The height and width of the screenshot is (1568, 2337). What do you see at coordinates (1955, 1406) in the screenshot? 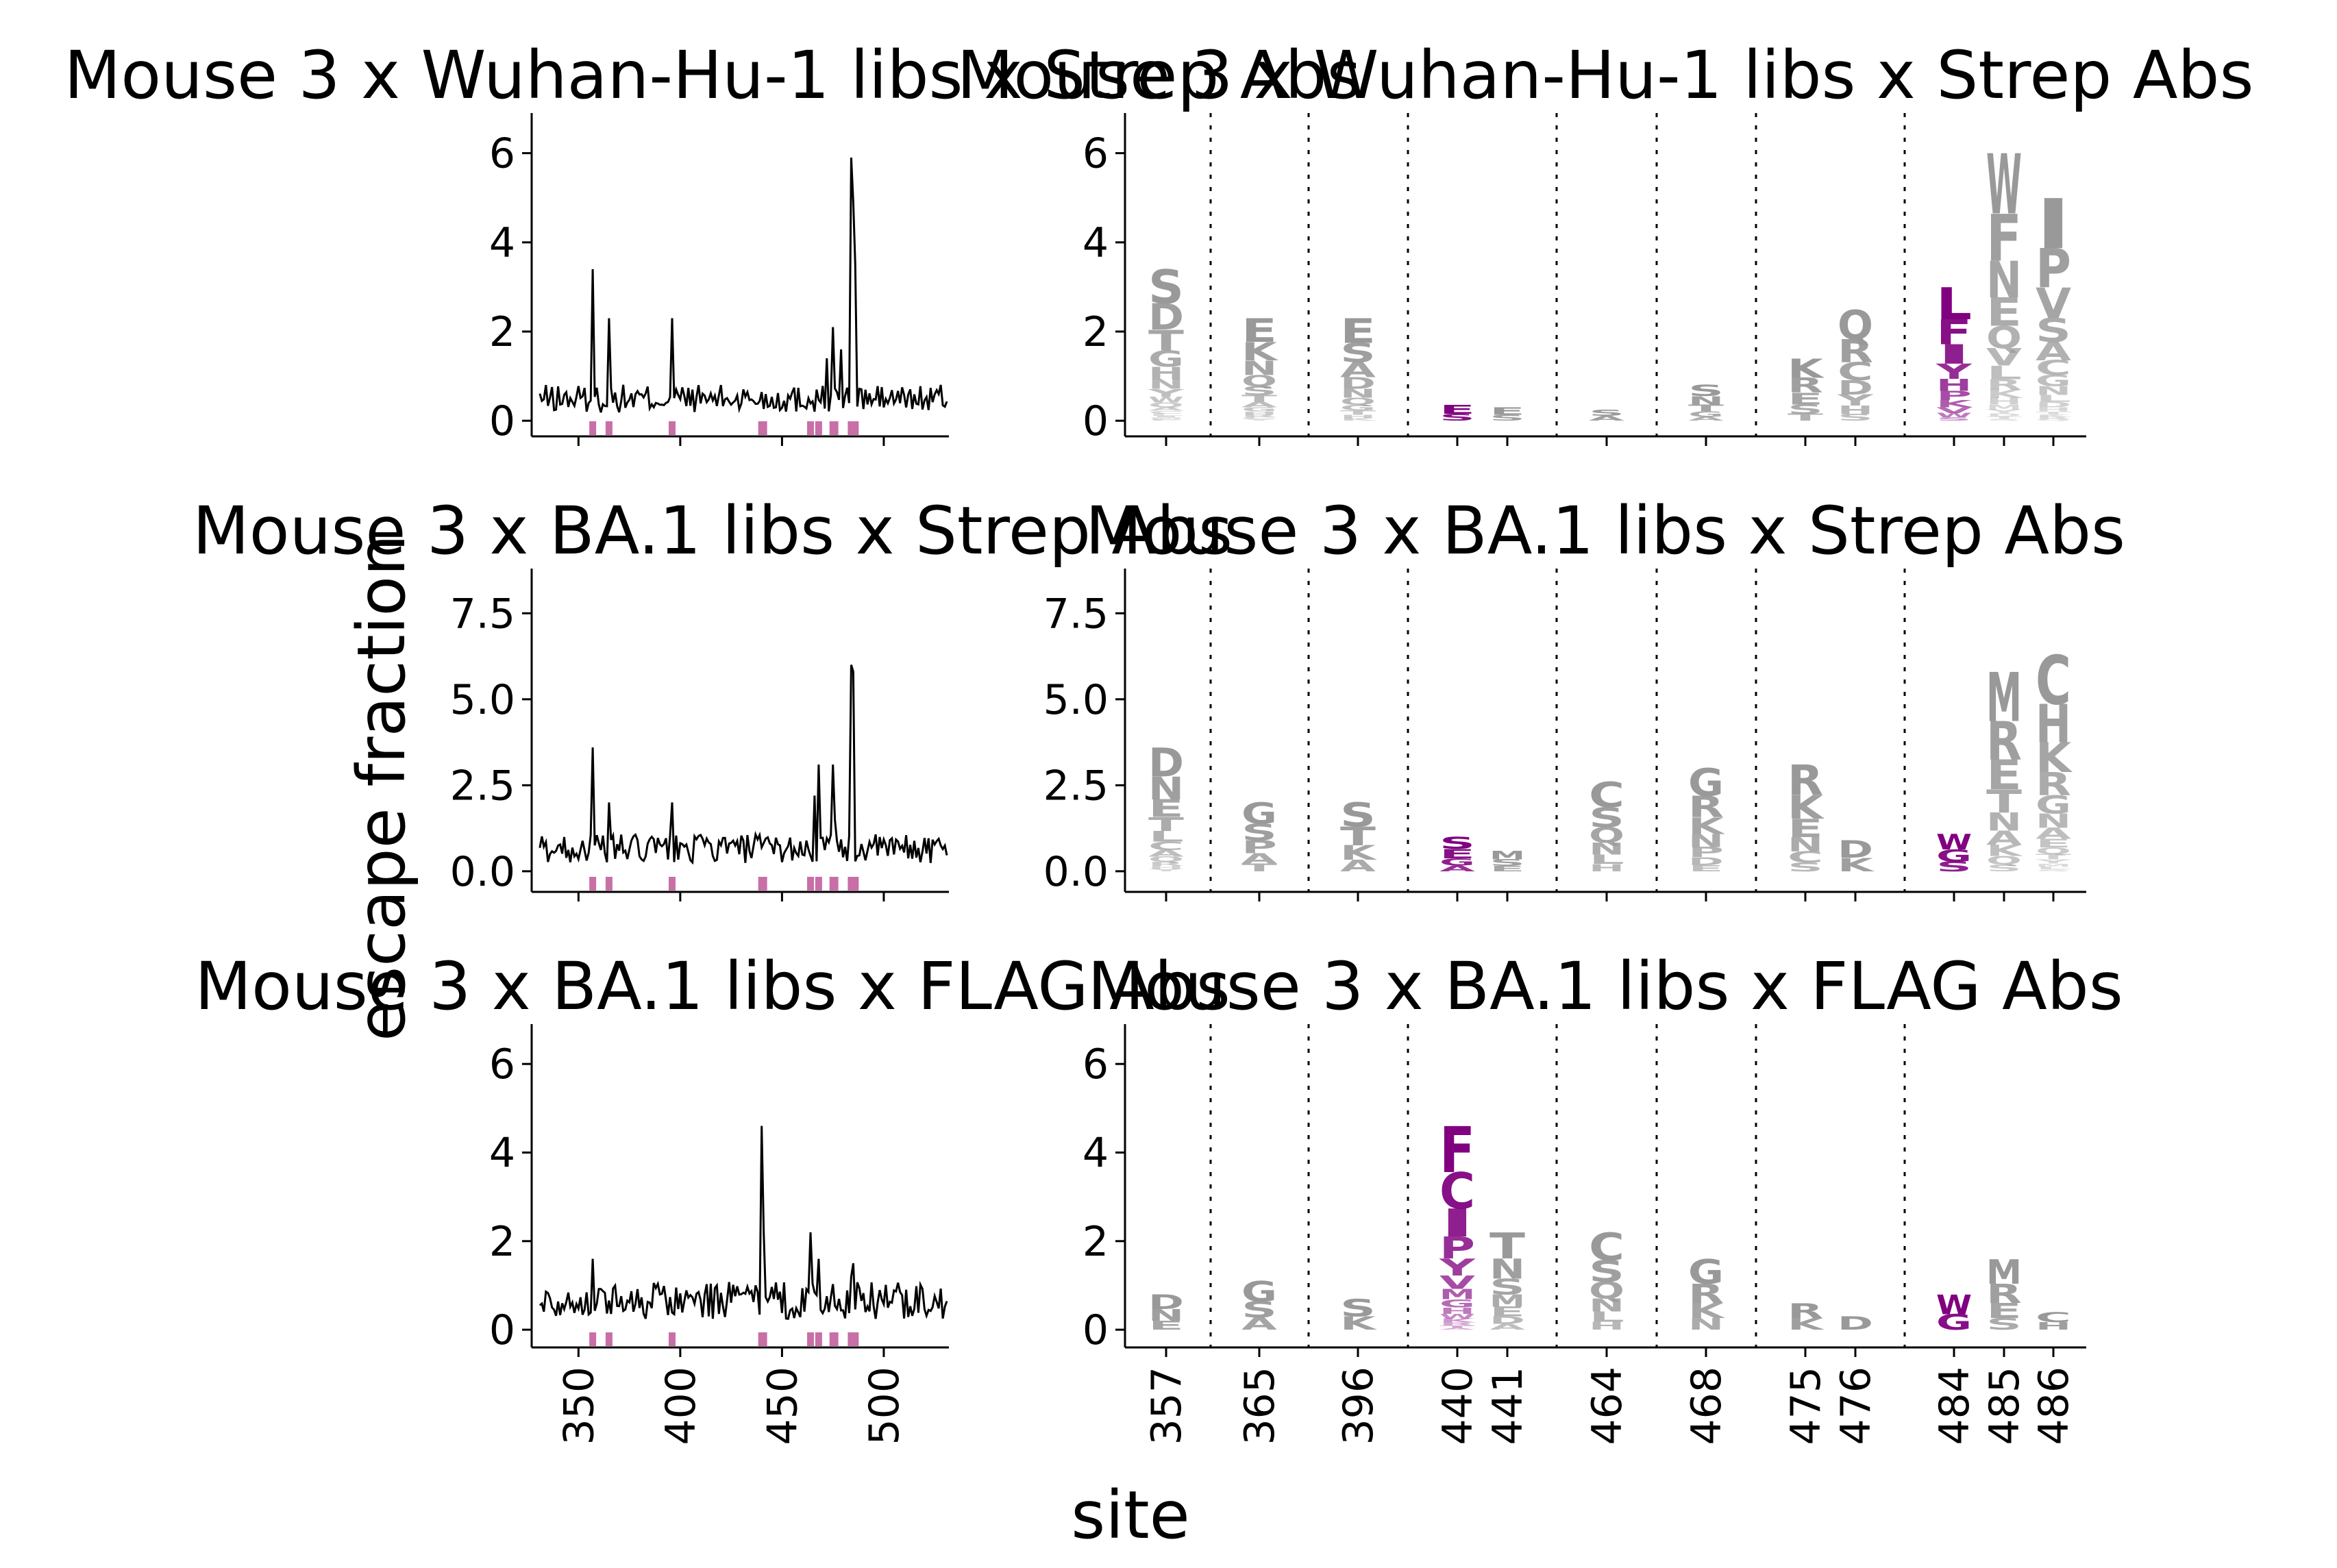
I see `logo-x-tick-label: 484` at bounding box center [1955, 1406].